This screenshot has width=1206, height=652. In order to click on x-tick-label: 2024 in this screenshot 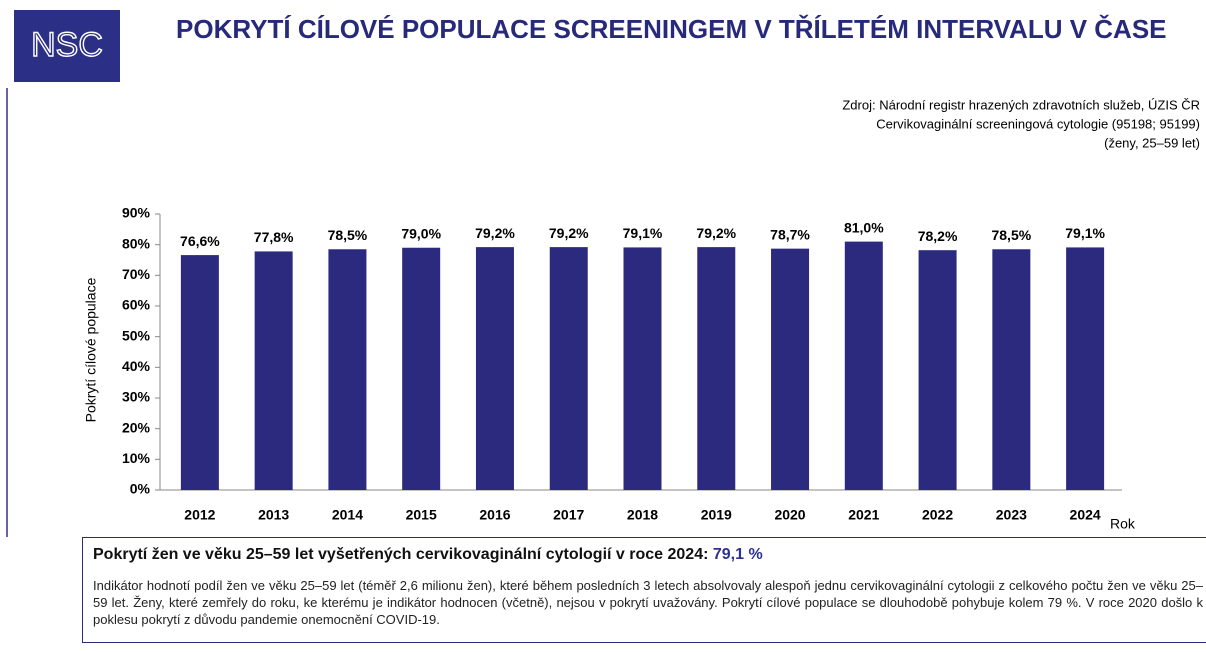, I will do `click(1085, 515)`.